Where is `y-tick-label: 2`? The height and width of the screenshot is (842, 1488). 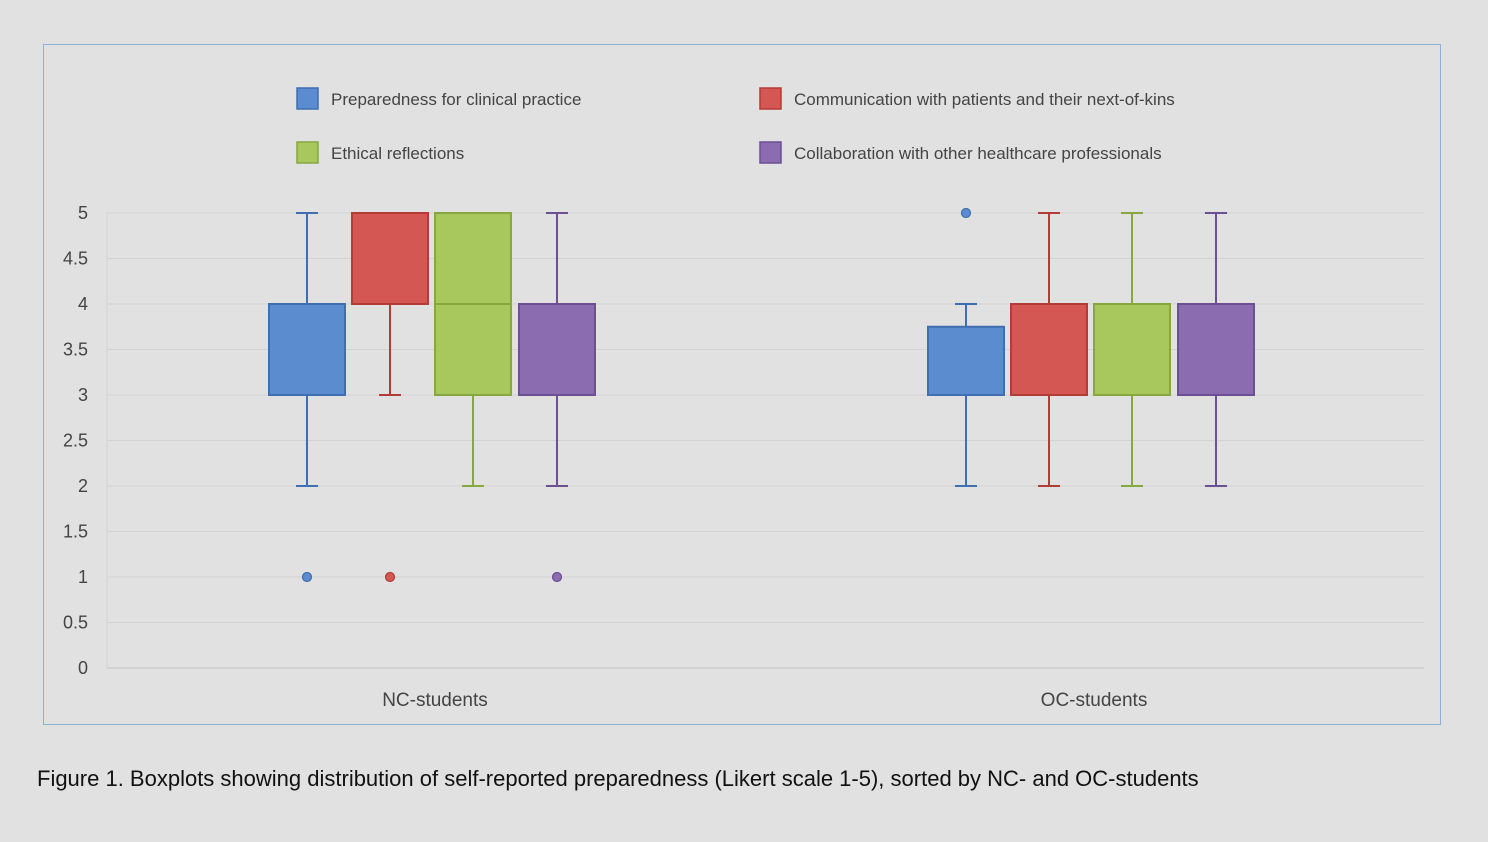 y-tick-label: 2 is located at coordinates (83, 486).